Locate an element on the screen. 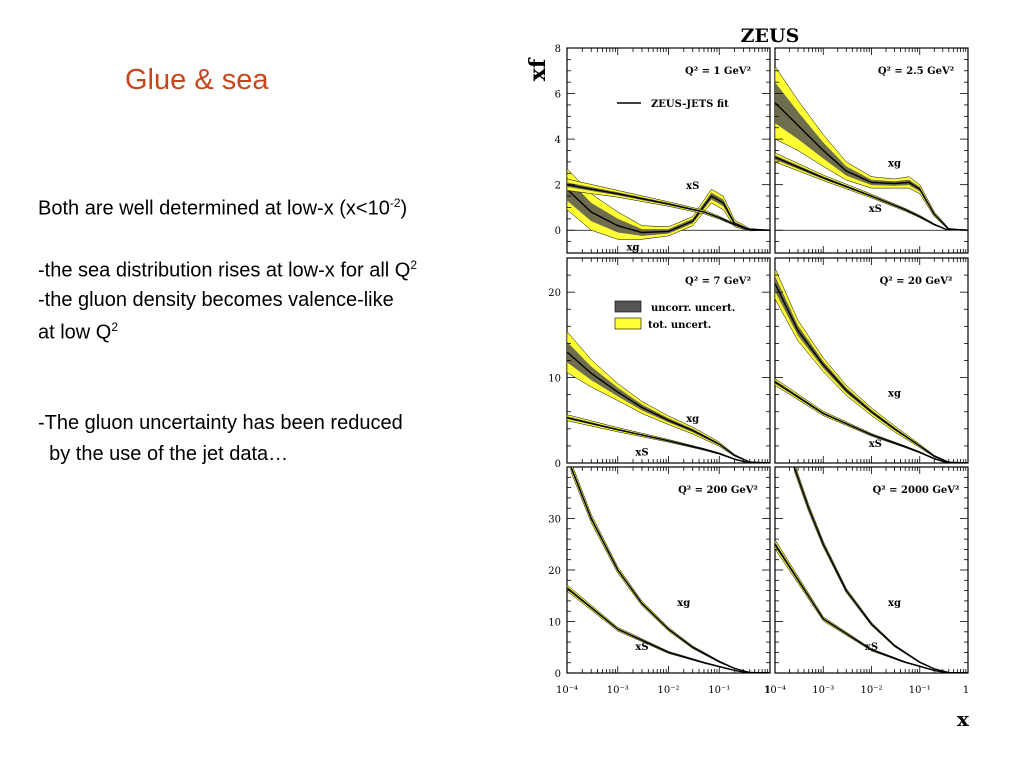  panel-q2-label: Q² = 7 GeV² is located at coordinates (718, 281).